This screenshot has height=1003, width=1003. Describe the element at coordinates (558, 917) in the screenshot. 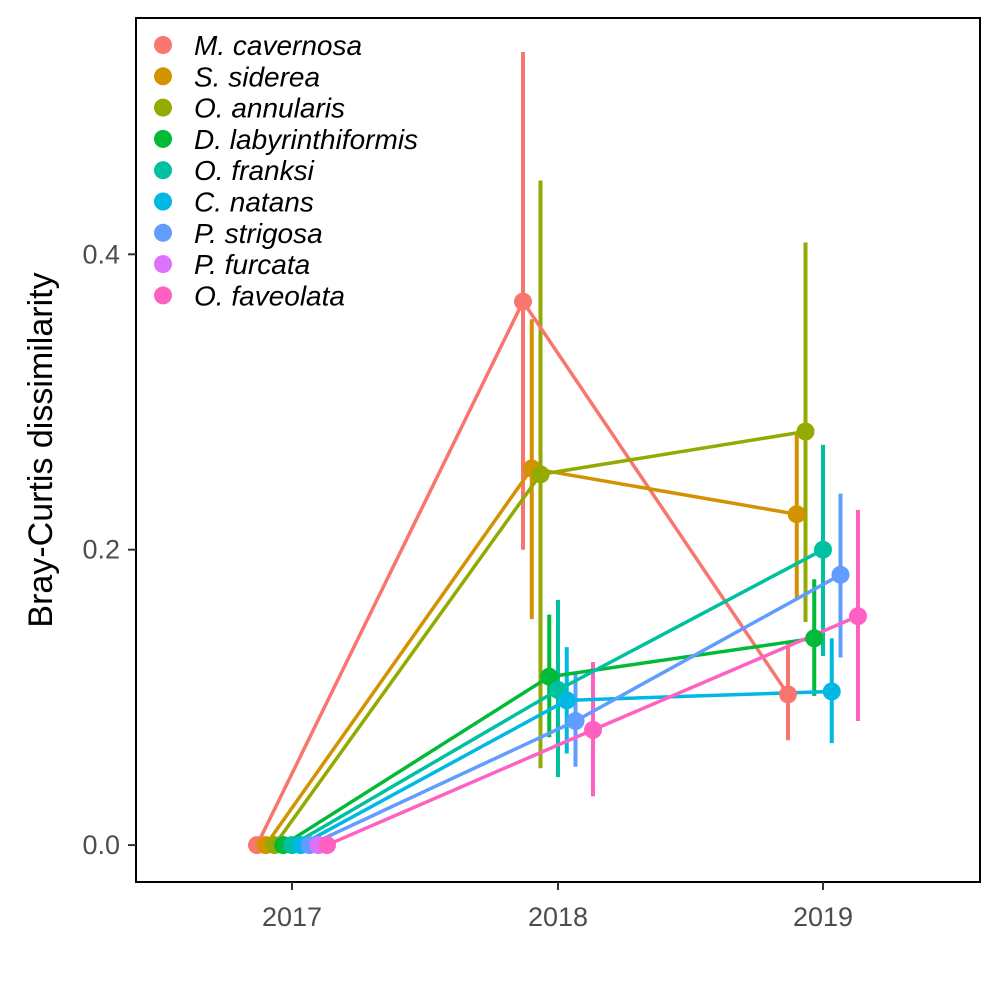

I see `x-tick-label: 2018` at that location.